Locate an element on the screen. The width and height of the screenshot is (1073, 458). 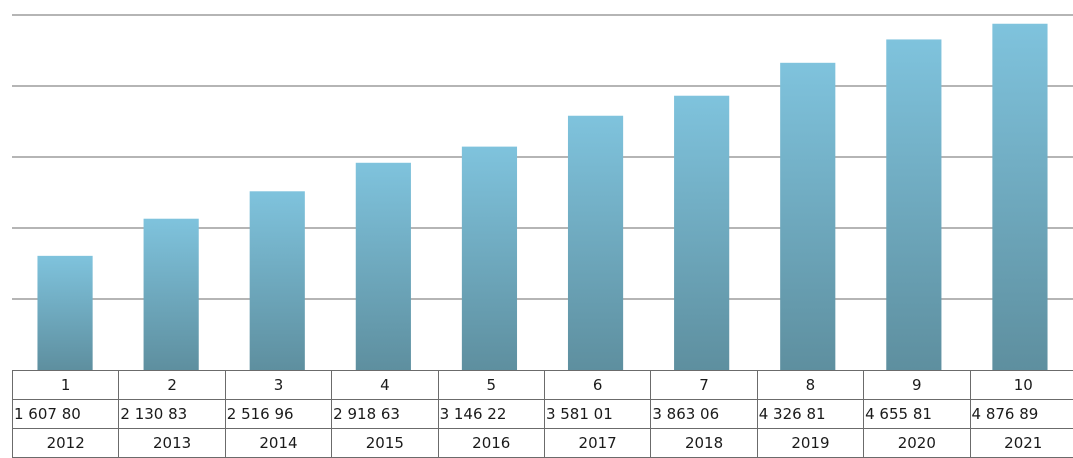
category-cell: 4 is located at coordinates (385, 385).